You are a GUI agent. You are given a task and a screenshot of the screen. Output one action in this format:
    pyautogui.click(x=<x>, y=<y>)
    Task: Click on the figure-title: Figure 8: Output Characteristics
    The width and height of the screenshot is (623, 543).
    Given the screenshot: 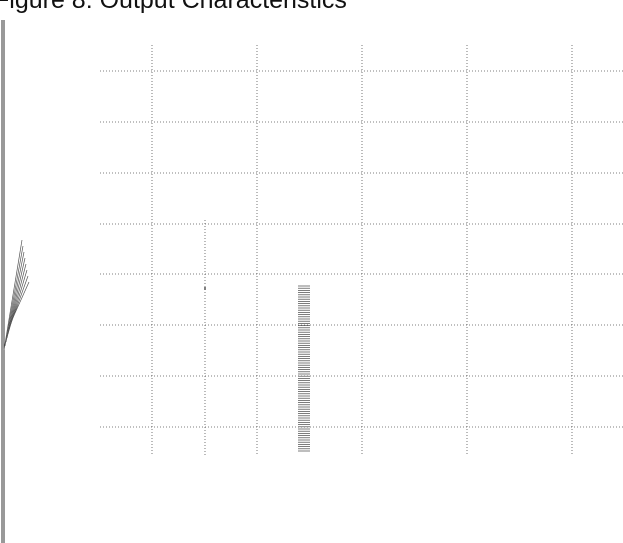 What is the action you would take?
    pyautogui.click(x=173, y=7)
    